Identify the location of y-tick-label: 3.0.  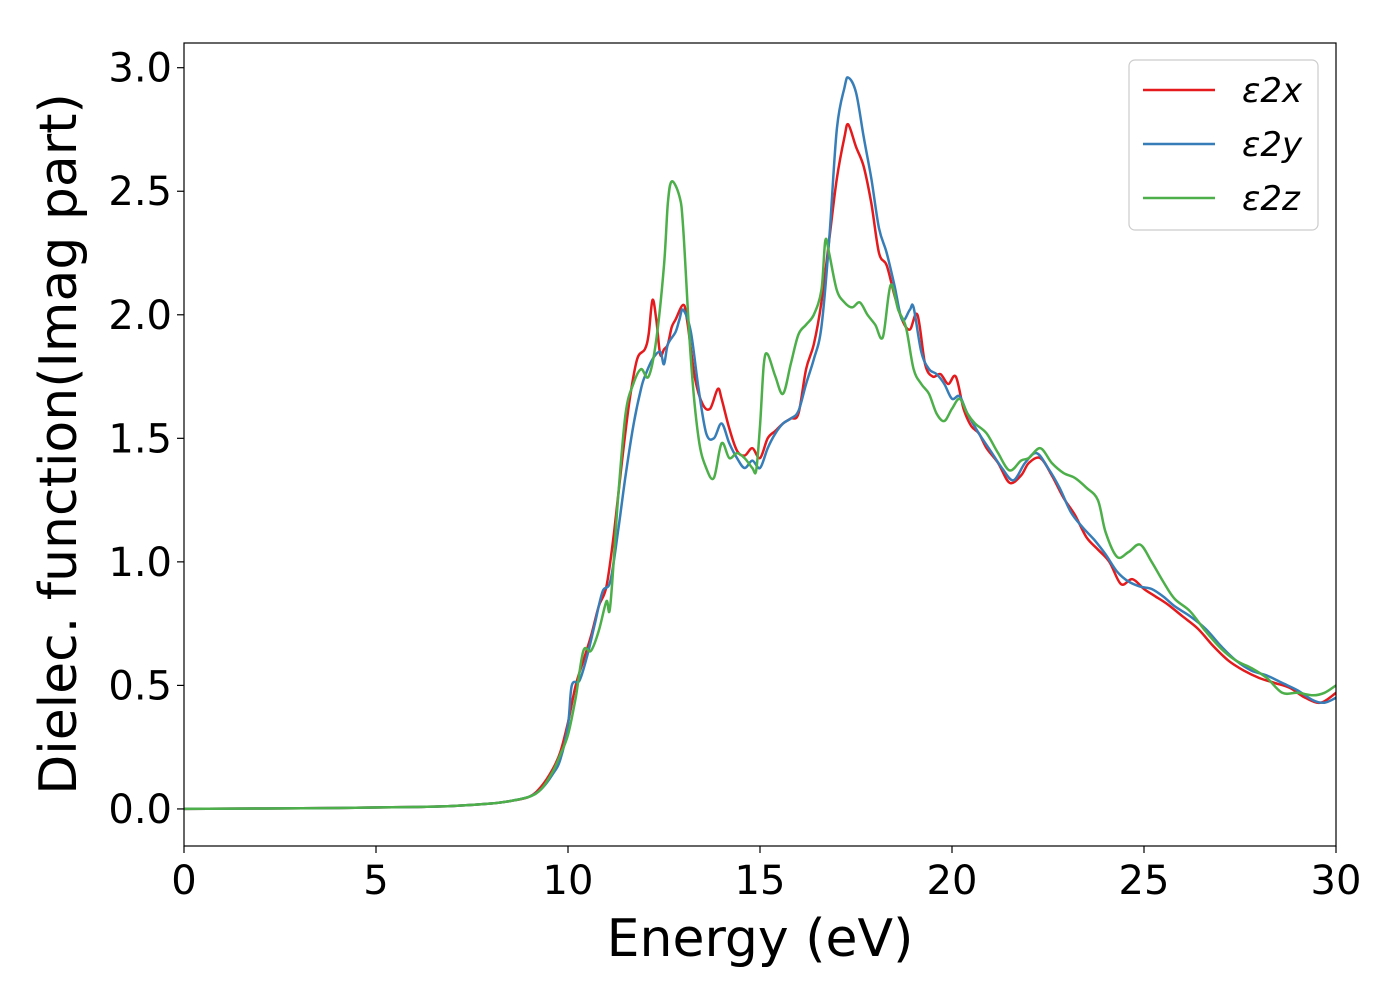
(140, 69).